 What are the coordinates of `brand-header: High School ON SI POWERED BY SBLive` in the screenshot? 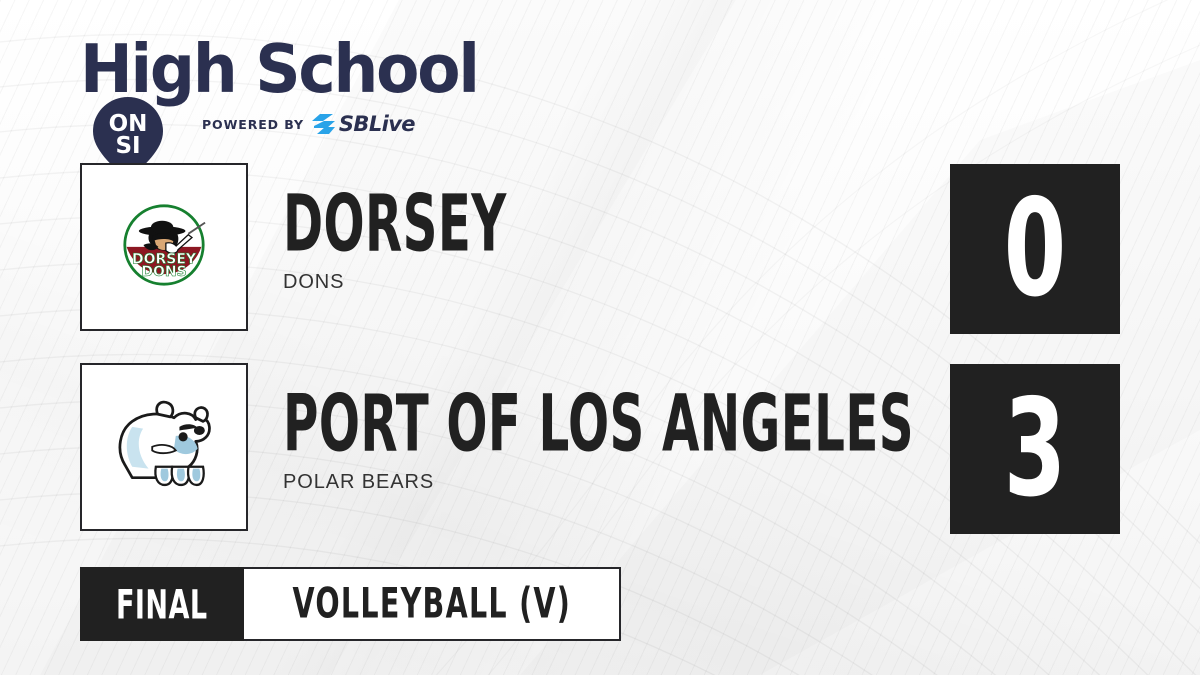 It's located at (315, 105).